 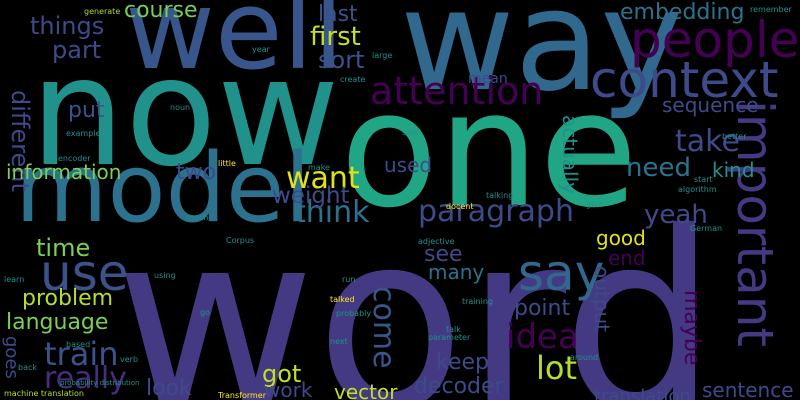 I want to click on cloud-word-translation: translation, so click(x=642, y=393).